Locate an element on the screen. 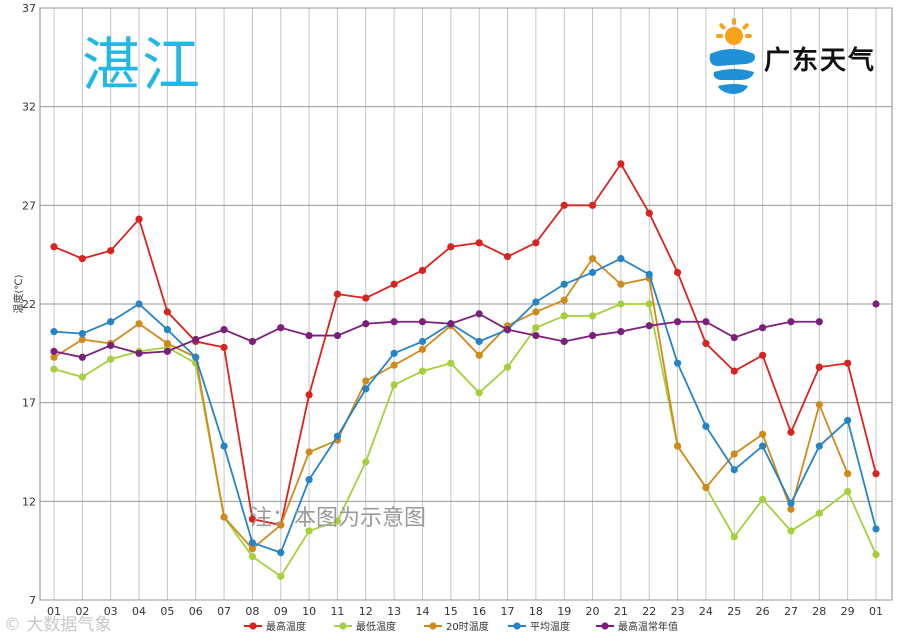 The image size is (900, 637). x-tick-label: 29 is located at coordinates (848, 611).